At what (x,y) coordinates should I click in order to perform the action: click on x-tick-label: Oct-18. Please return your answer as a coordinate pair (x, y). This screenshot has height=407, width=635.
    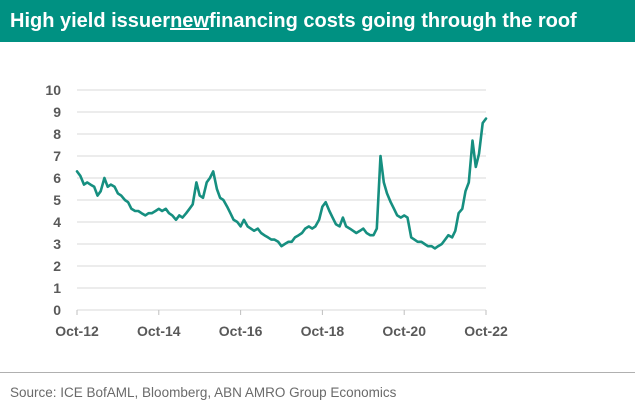
    Looking at the image, I should click on (323, 331).